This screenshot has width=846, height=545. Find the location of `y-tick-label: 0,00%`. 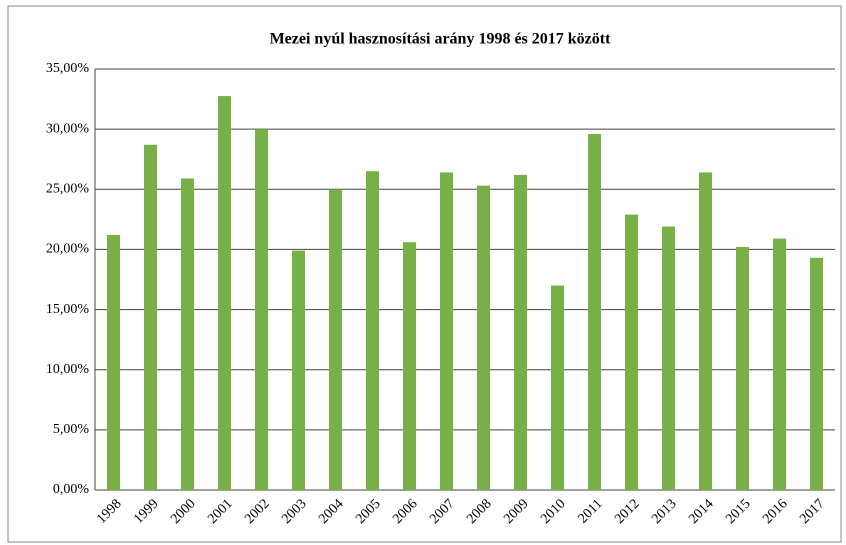

y-tick-label: 0,00% is located at coordinates (71, 489).